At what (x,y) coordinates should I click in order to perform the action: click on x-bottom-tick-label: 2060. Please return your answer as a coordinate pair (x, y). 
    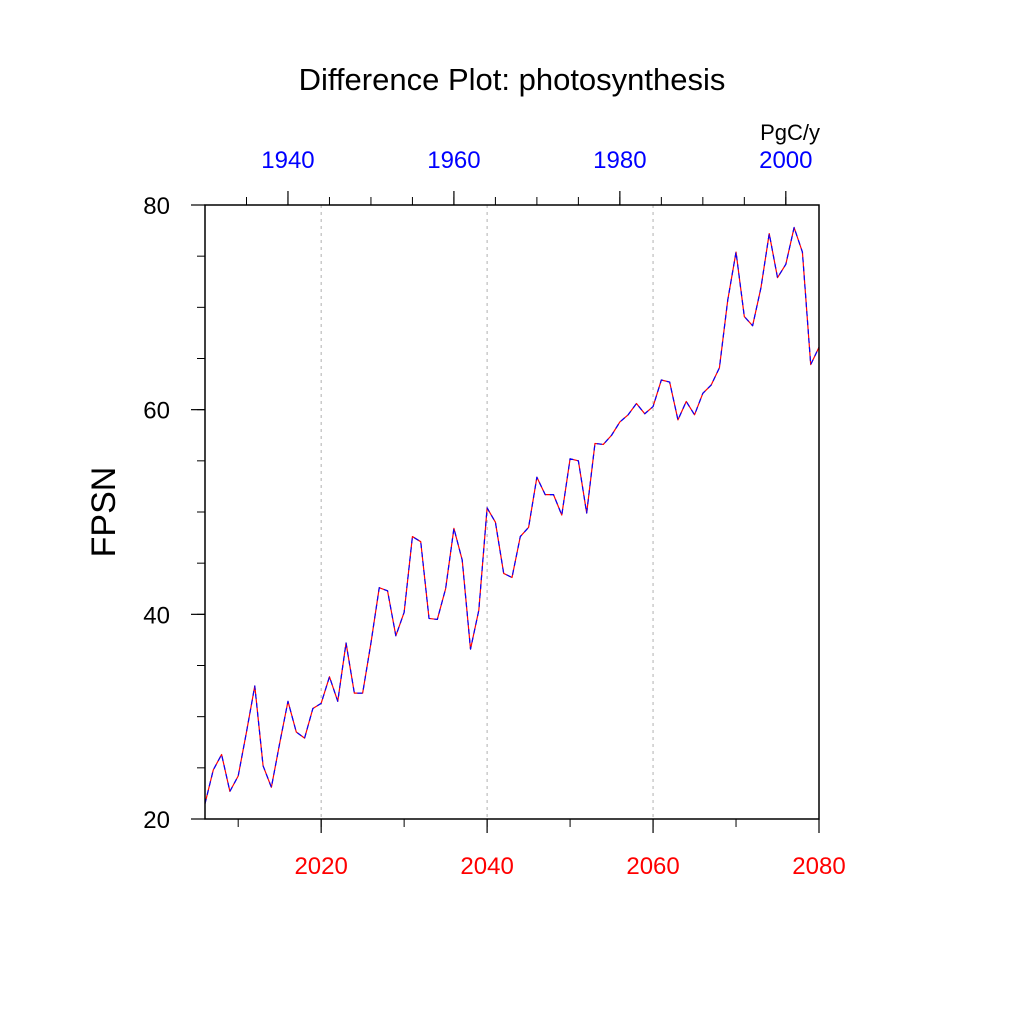
    Looking at the image, I should click on (652, 866).